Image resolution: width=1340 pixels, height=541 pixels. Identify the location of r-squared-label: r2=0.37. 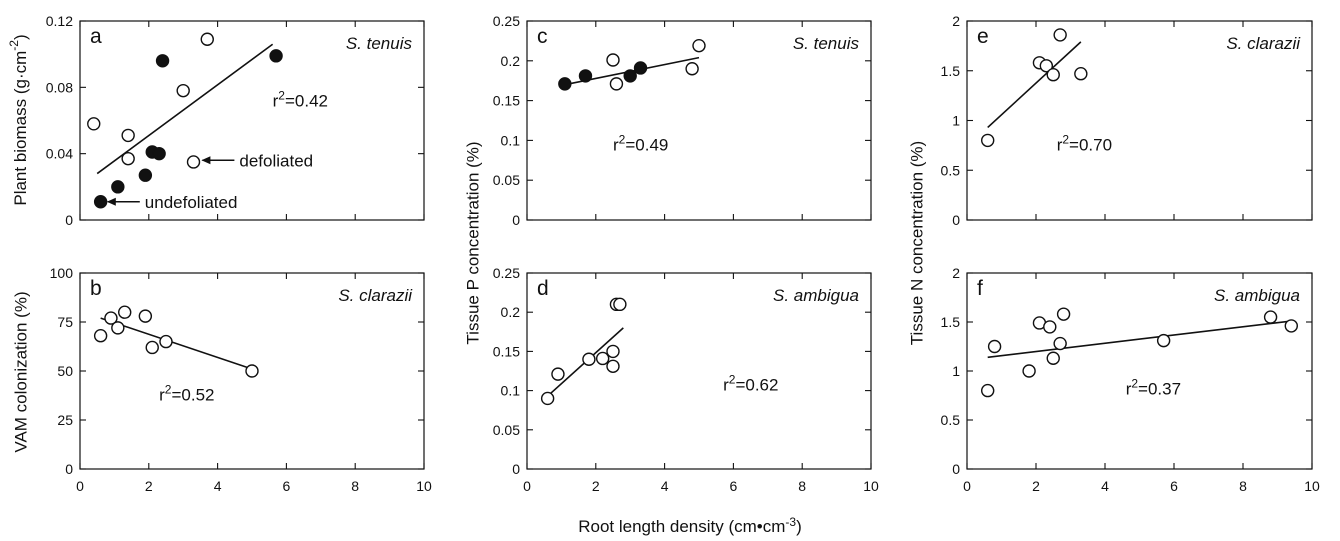
(1153, 388).